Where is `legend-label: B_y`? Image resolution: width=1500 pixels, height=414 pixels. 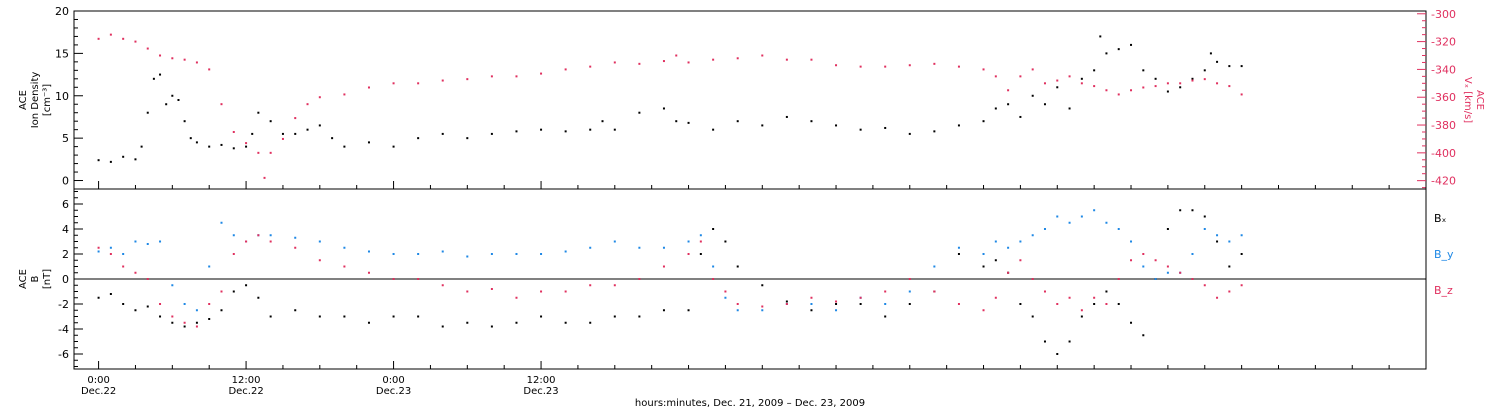
legend-label: B_y is located at coordinates (1444, 254).